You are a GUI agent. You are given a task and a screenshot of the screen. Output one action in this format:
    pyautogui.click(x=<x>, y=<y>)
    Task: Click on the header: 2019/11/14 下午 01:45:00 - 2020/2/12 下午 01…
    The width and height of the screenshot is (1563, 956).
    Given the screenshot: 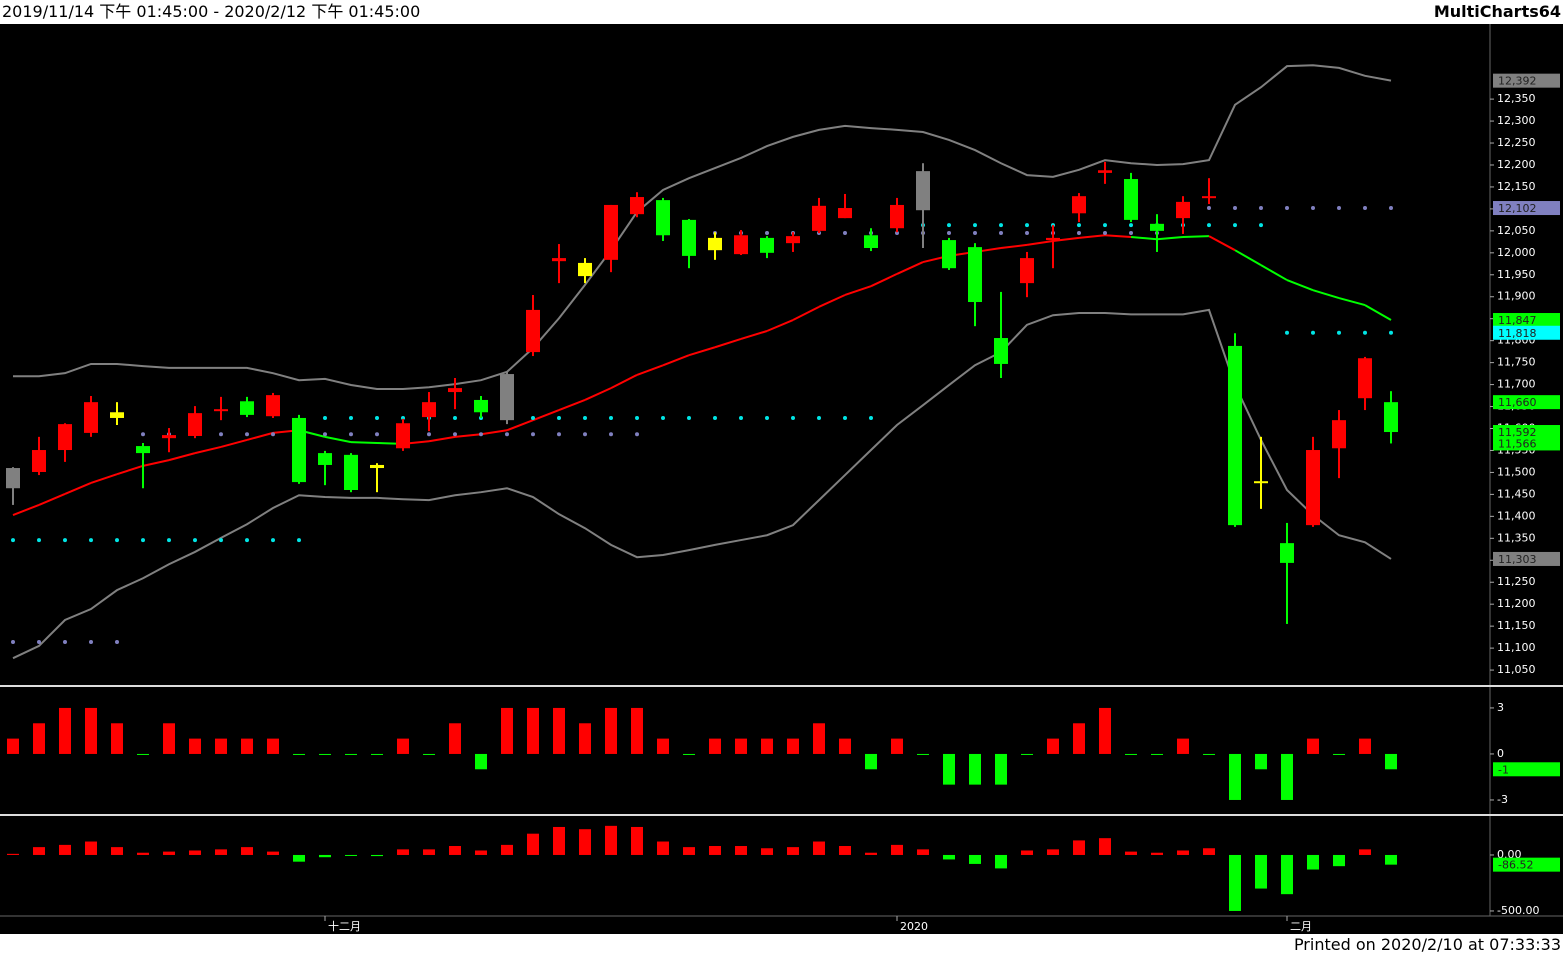 What is the action you would take?
    pyautogui.click(x=781, y=12)
    